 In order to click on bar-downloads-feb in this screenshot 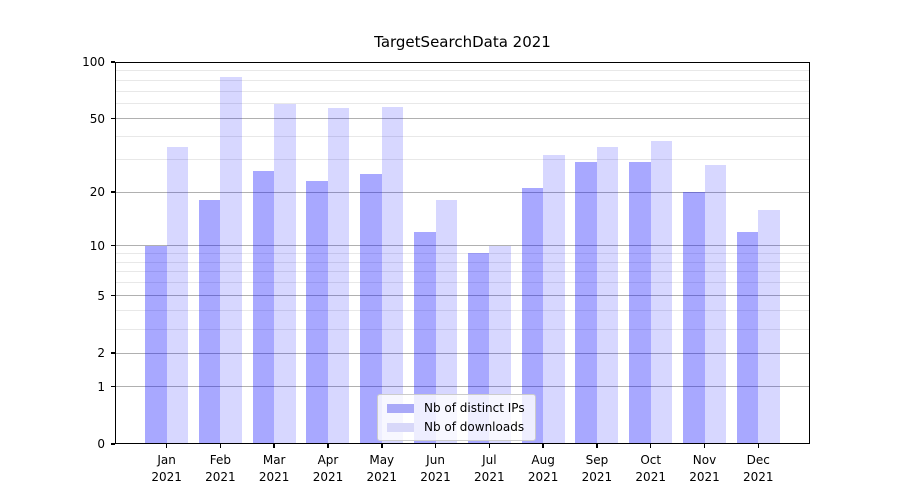, I will do `click(231, 260)`.